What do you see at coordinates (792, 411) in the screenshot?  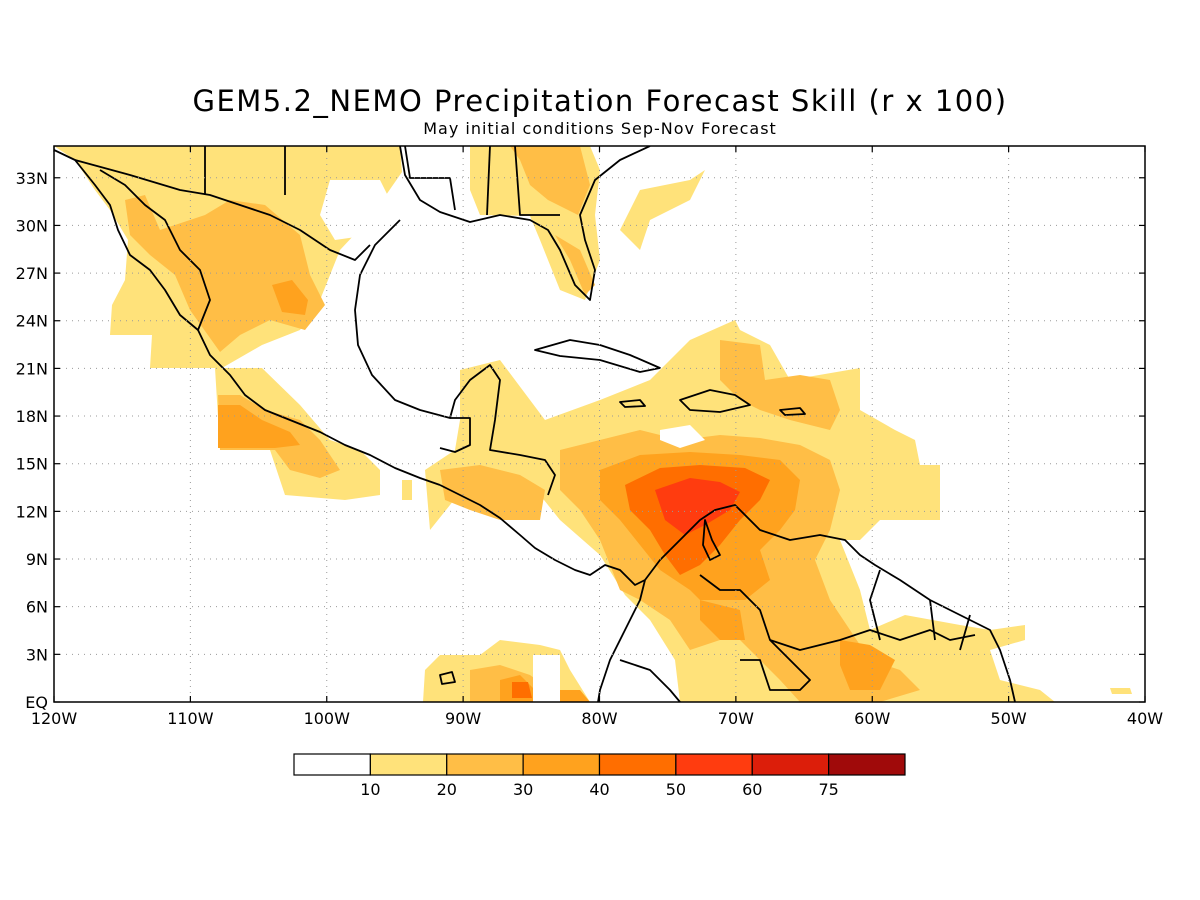 I see `coastline-puerto-rico` at bounding box center [792, 411].